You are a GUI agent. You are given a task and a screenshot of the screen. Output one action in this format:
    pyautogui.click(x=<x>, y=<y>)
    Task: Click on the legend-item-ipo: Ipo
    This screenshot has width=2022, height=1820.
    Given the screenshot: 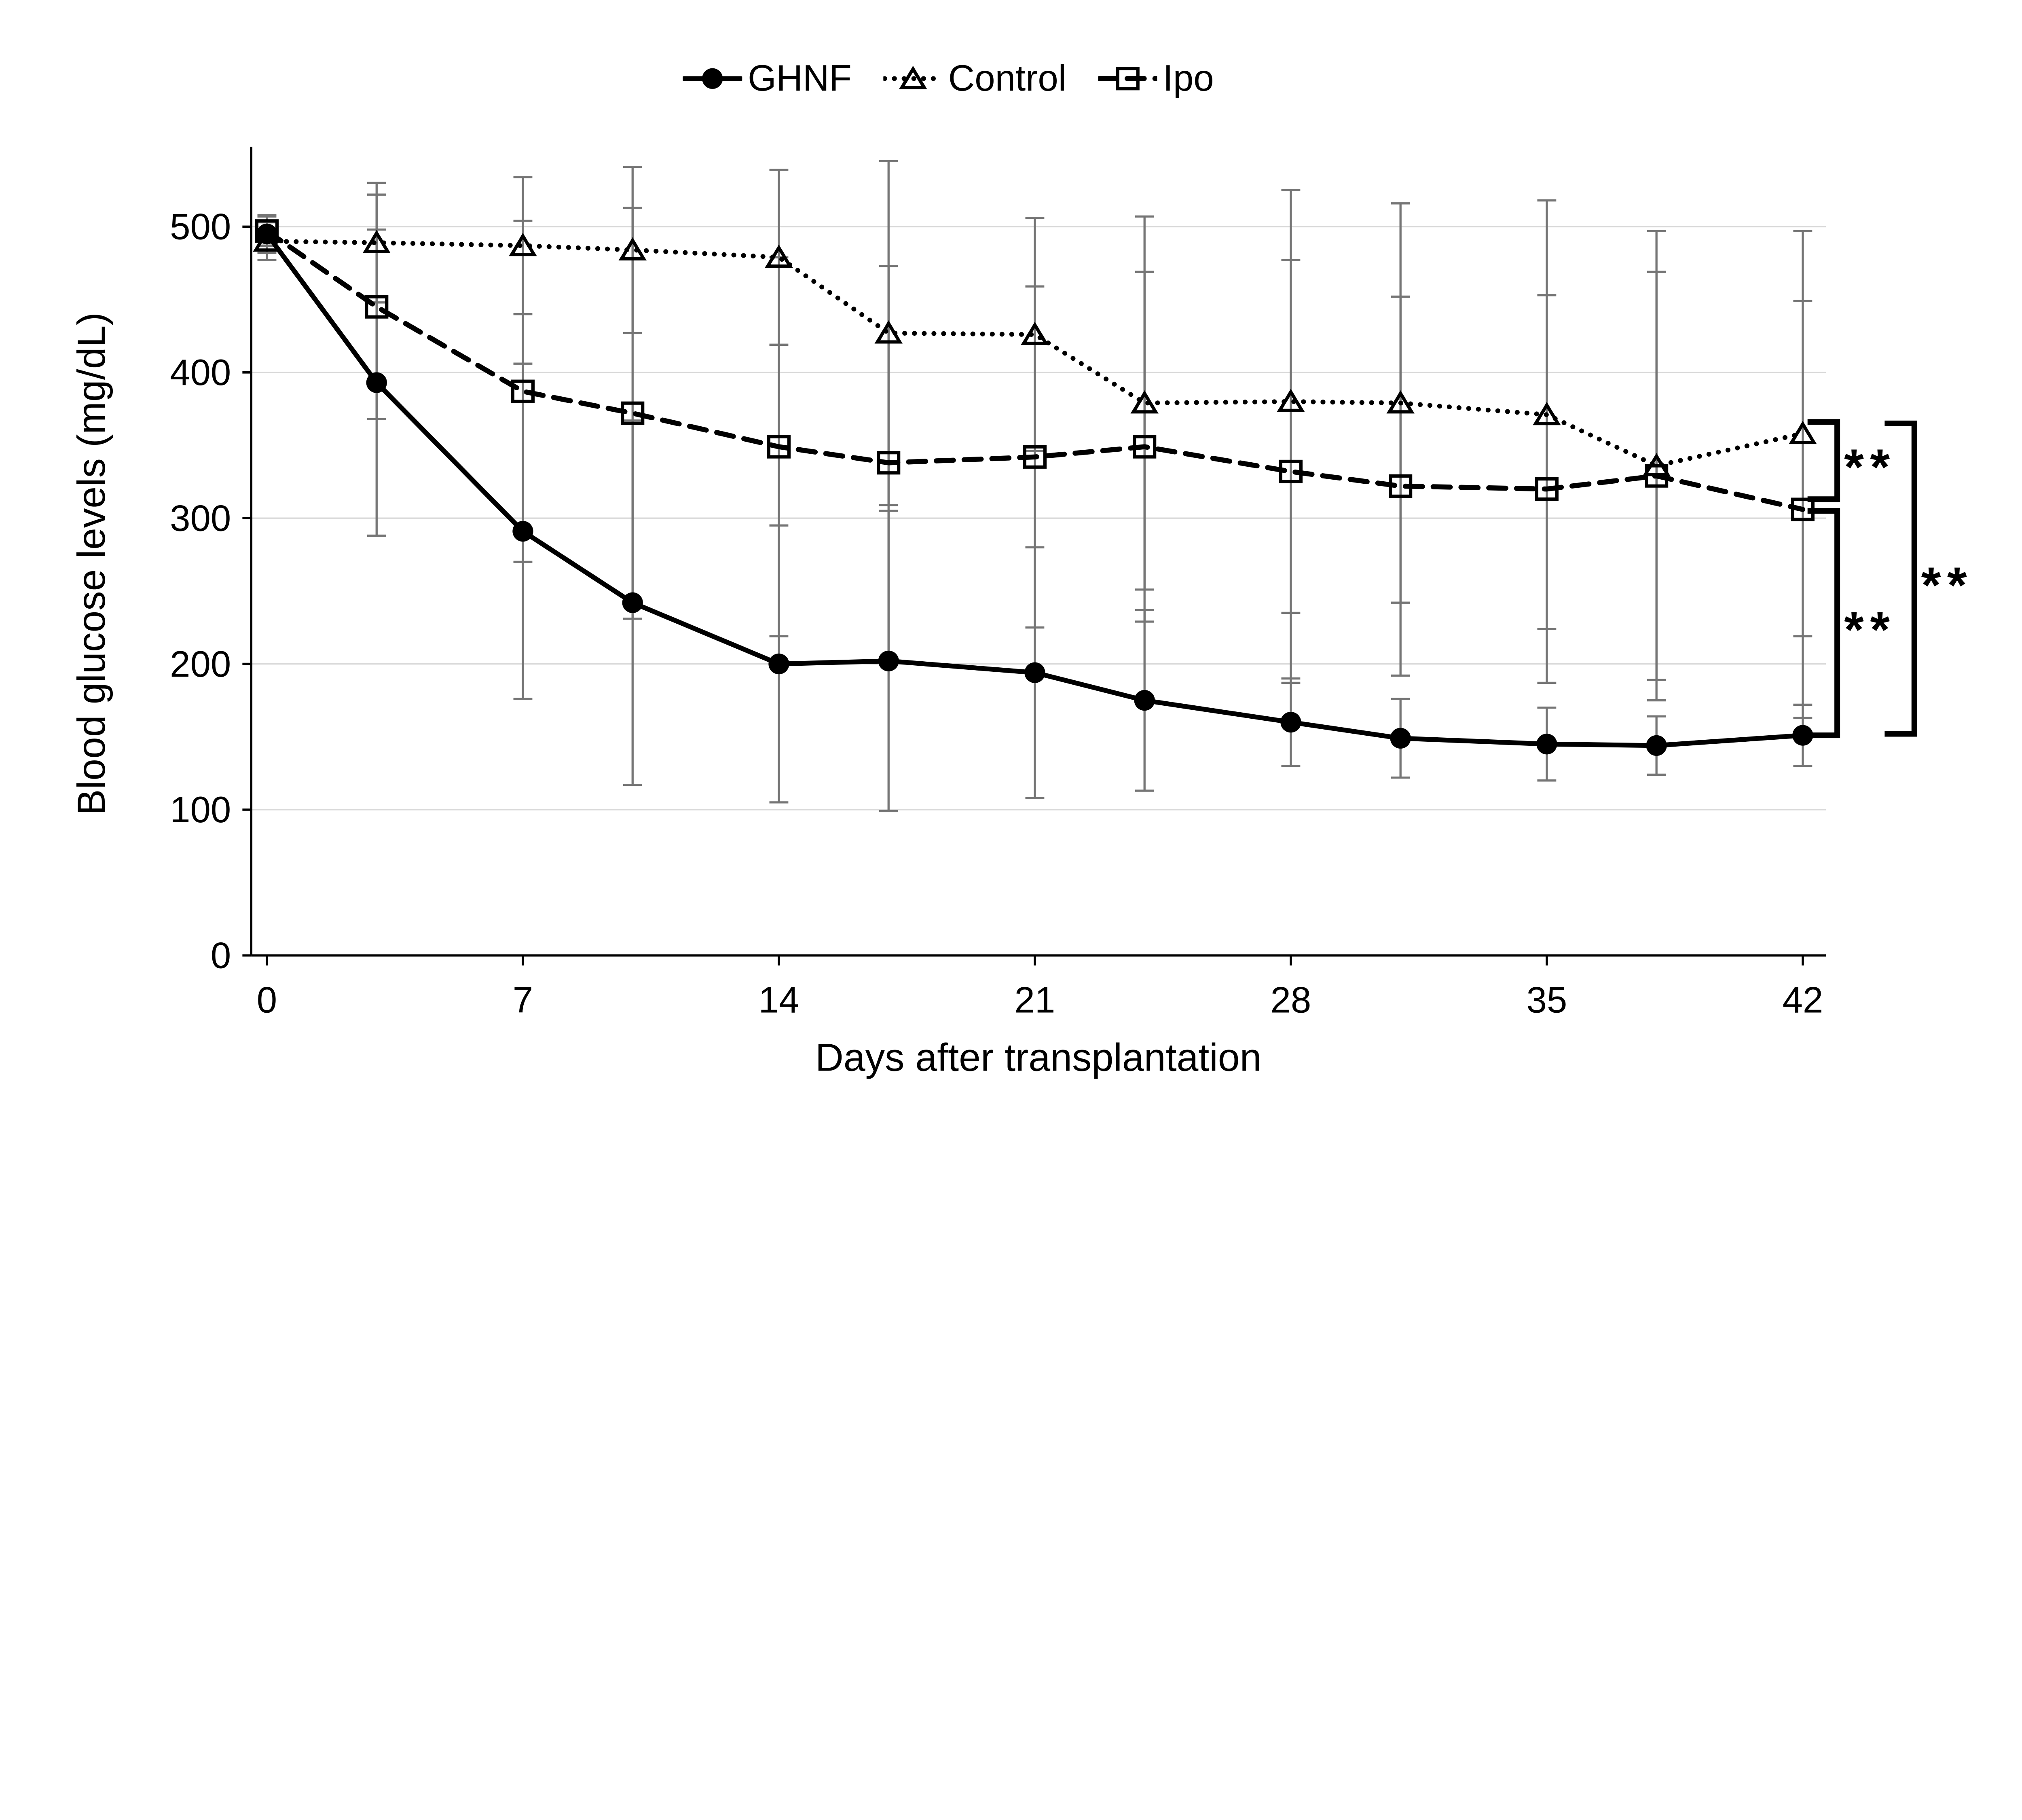 What is the action you would take?
    pyautogui.click(x=1156, y=78)
    